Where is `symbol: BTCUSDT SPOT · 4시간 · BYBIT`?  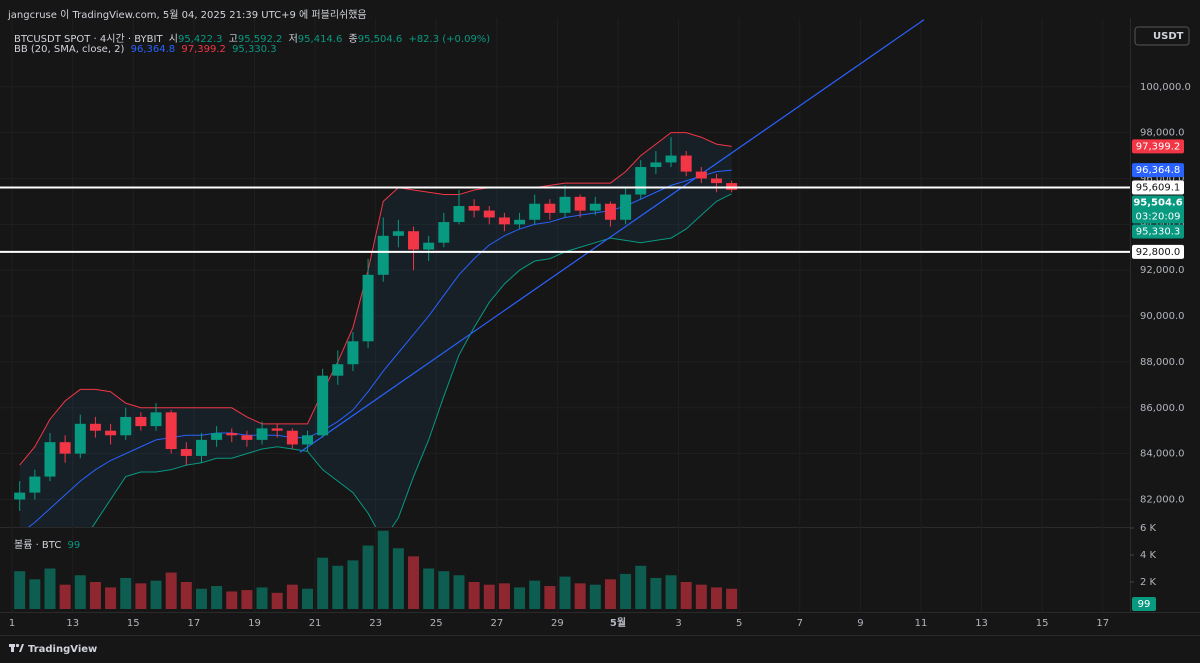
symbol: BTCUSDT SPOT · 4시간 · BYBIT is located at coordinates (88, 39).